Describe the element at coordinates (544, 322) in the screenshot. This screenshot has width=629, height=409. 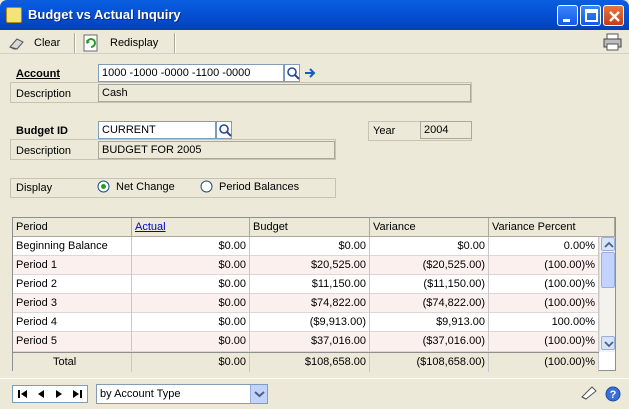
I see `cell-variance-percent: 100.00%` at that location.